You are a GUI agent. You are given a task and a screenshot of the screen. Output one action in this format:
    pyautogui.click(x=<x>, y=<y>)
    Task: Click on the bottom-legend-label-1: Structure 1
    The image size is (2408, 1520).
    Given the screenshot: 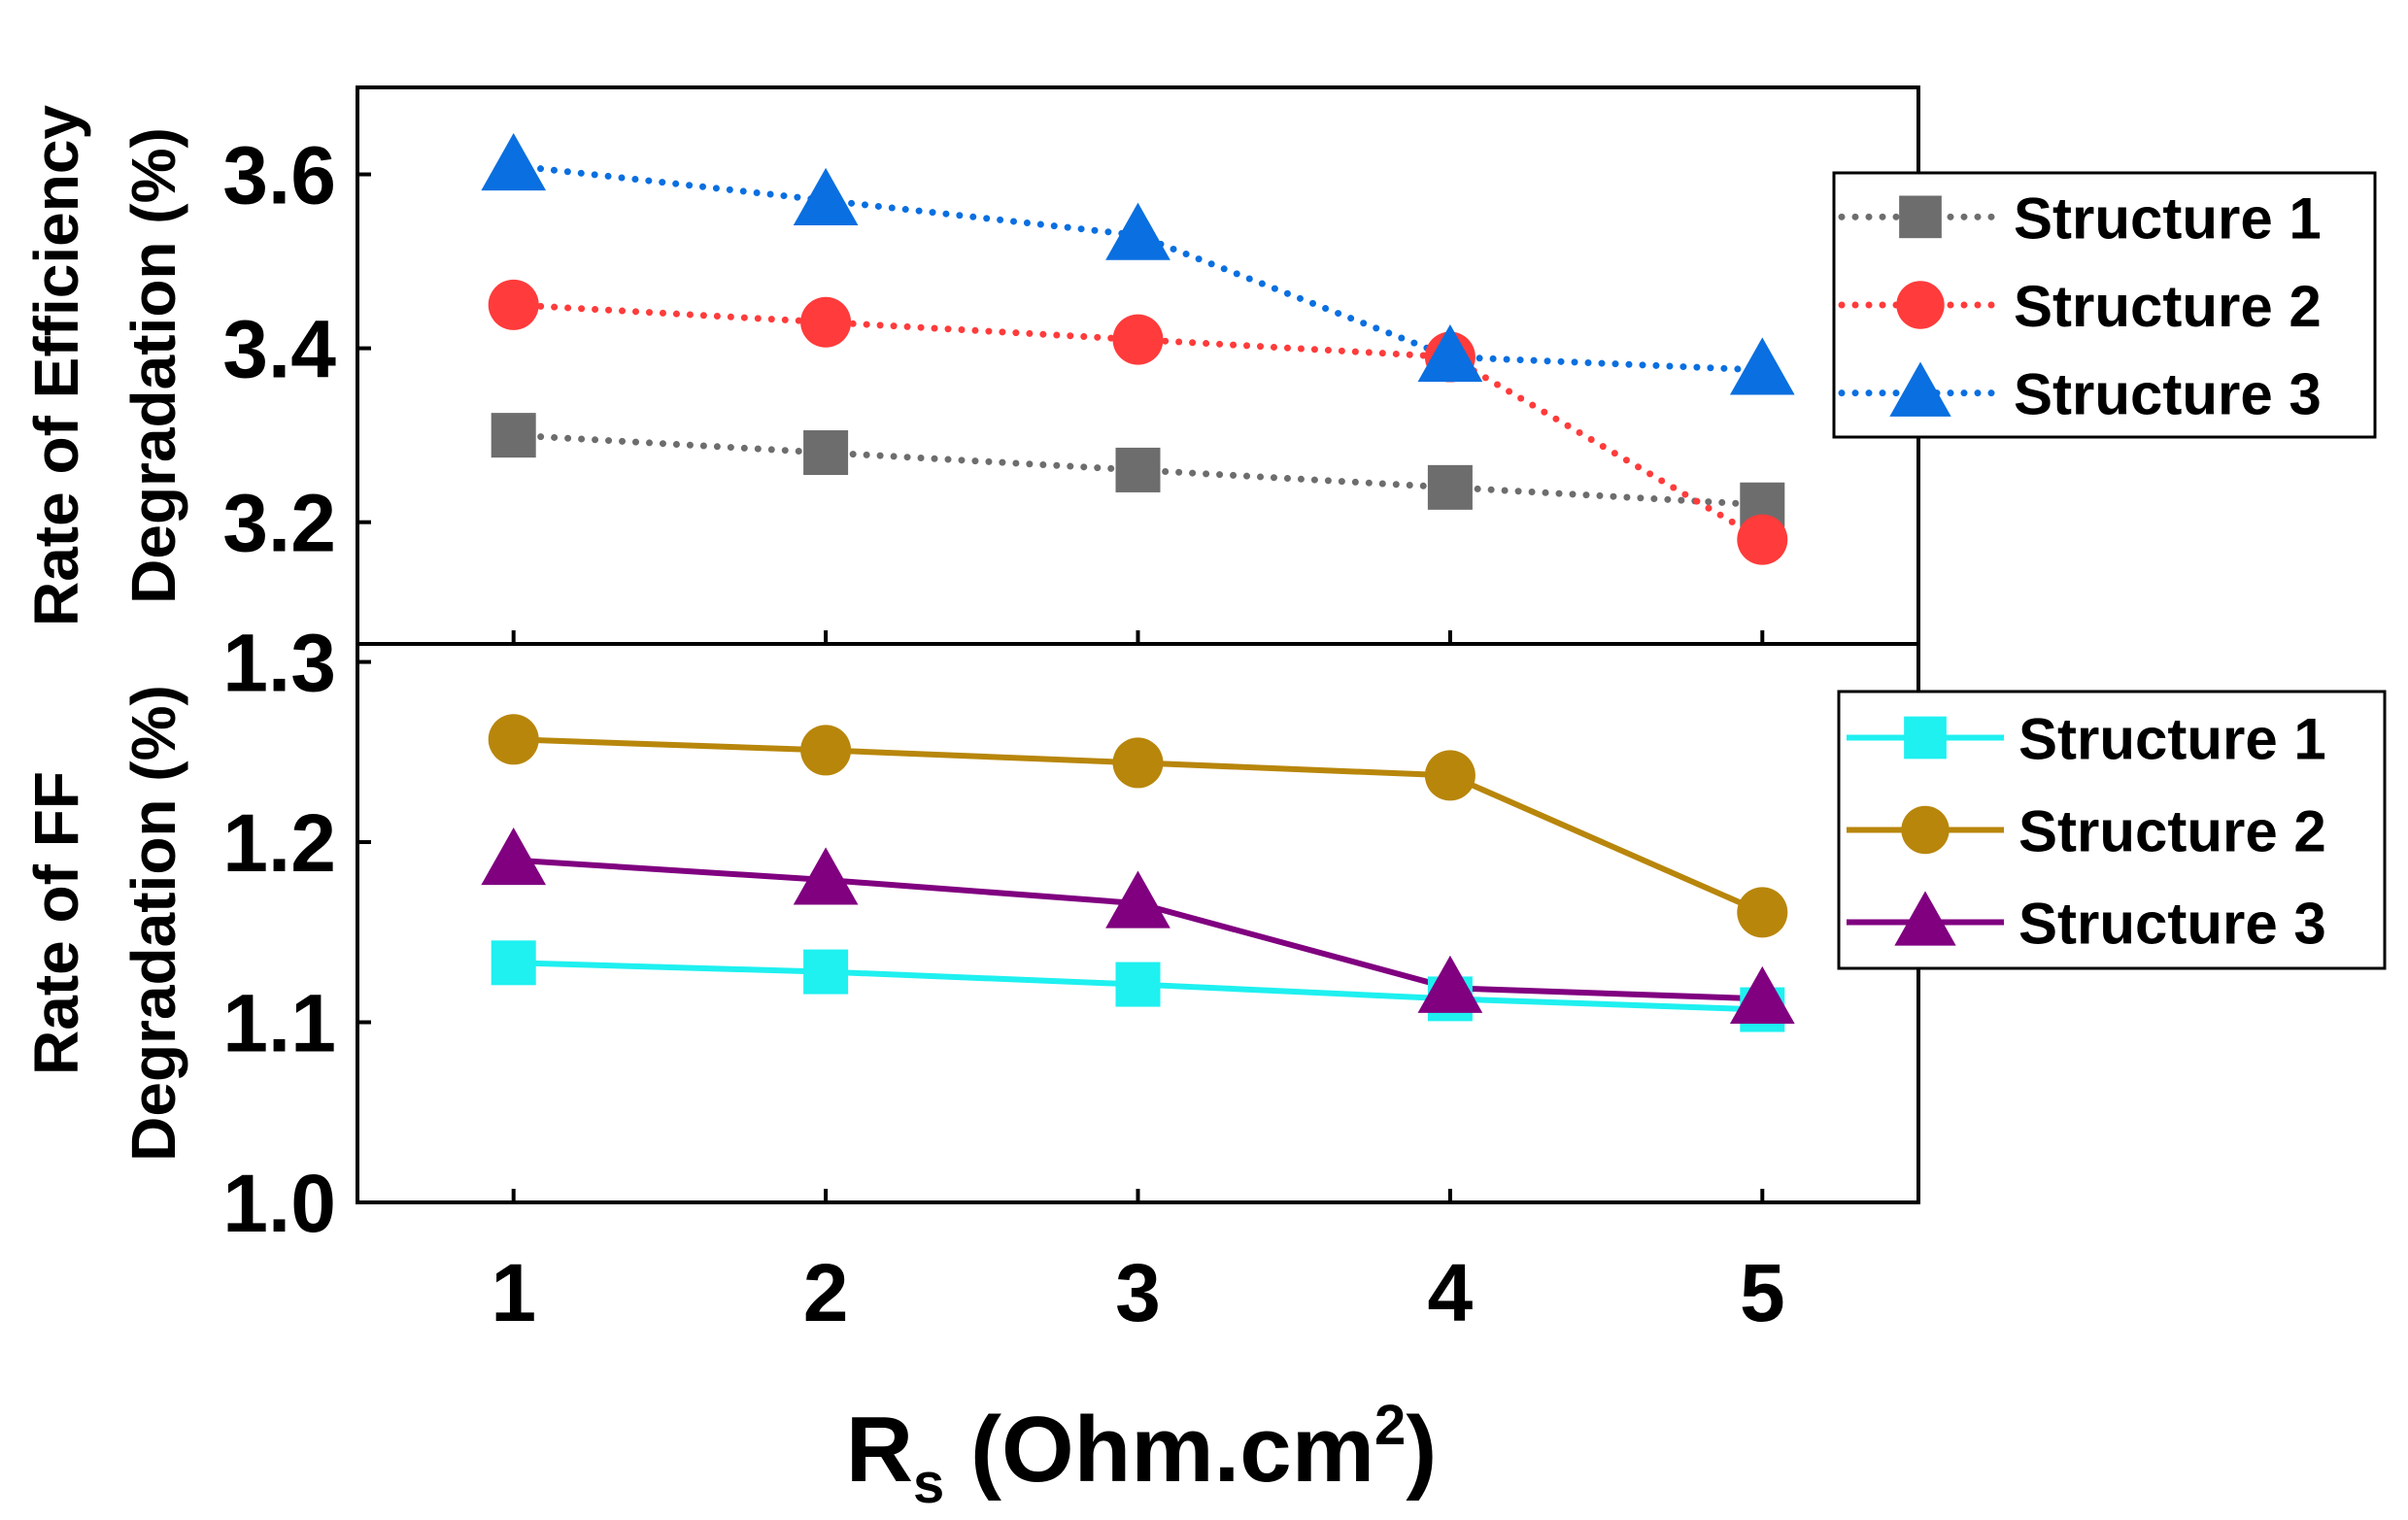 What is the action you would take?
    pyautogui.click(x=2172, y=739)
    